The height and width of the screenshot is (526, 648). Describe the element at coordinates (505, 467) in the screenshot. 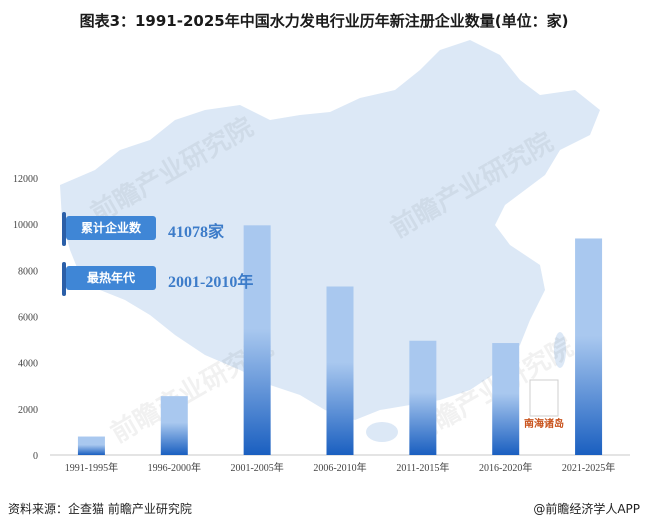

I see `x-tick-label: 2016-2020年` at that location.